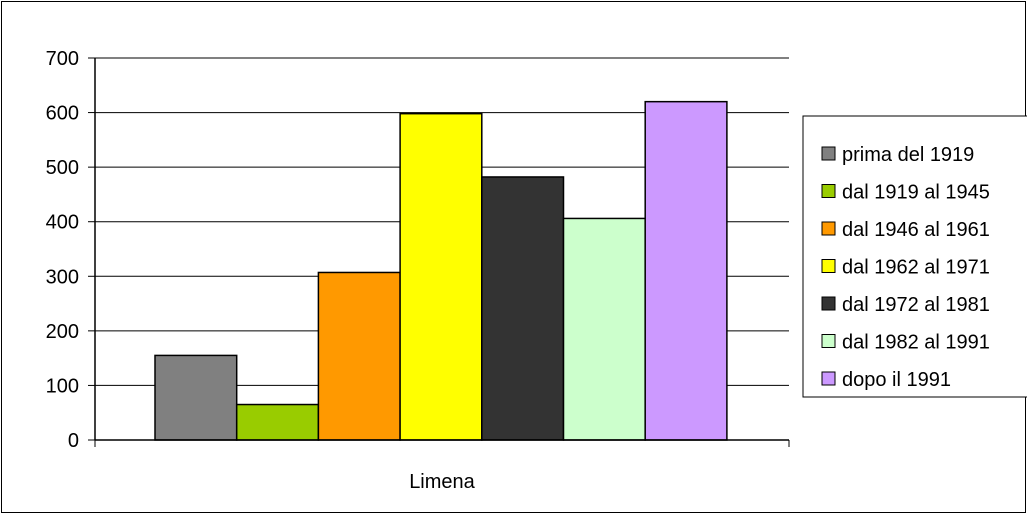  I want to click on y-tick-label: 0, so click(73, 441).